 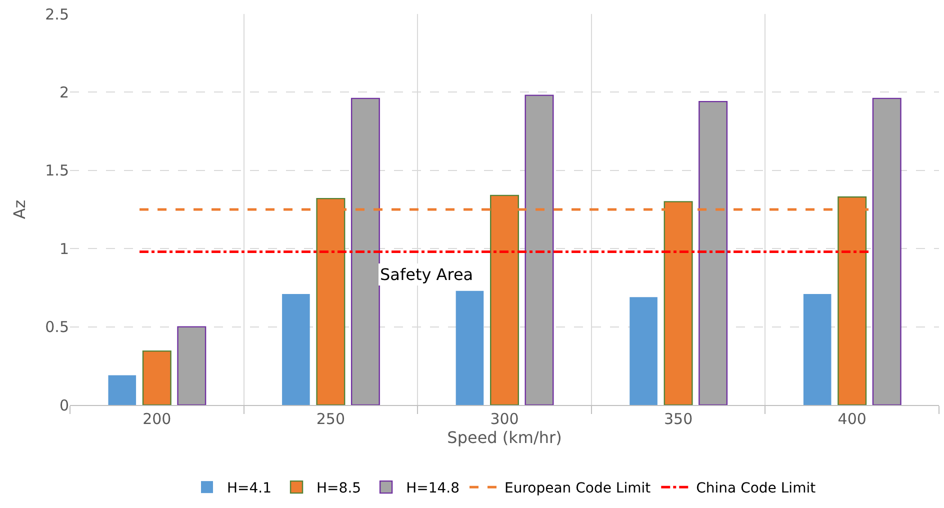 I want to click on annotation: Safety Area, so click(x=427, y=274).